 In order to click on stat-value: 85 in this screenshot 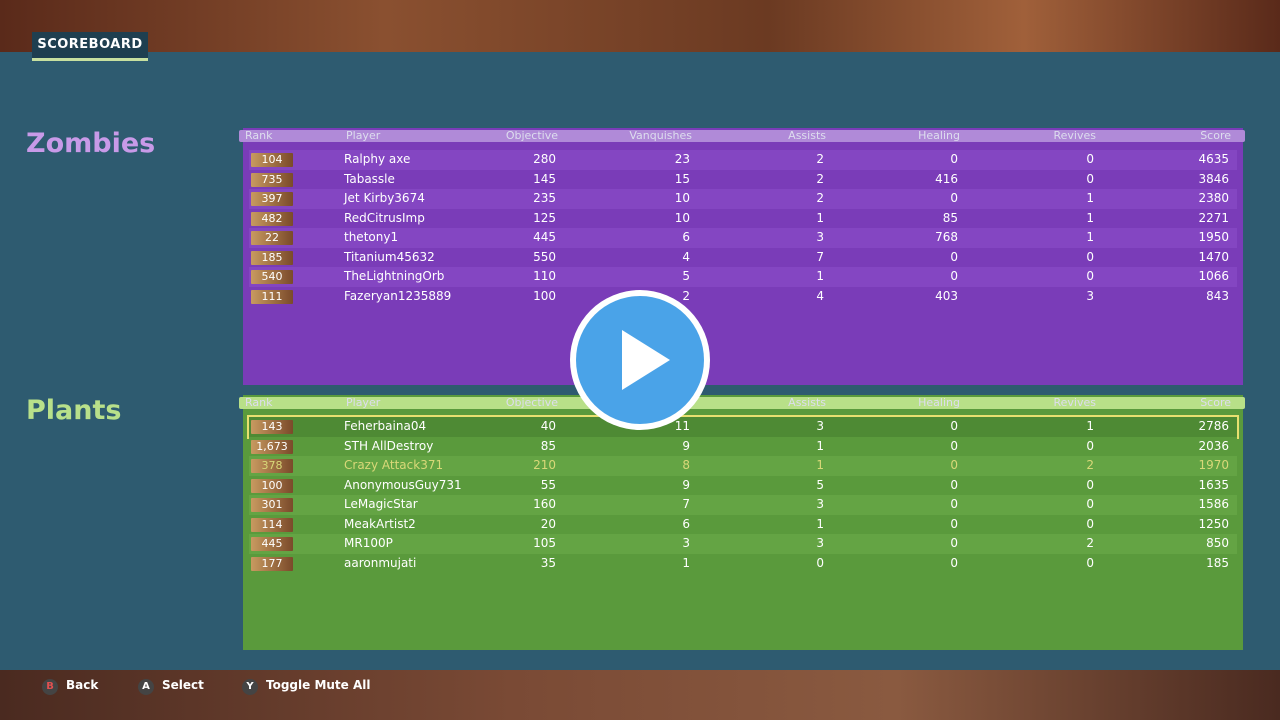, I will do `click(548, 445)`.